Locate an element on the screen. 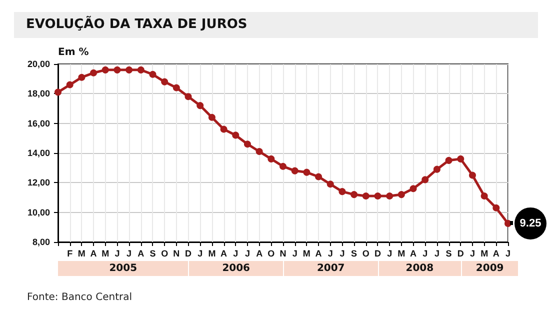  text: 2008 is located at coordinates (419, 268).